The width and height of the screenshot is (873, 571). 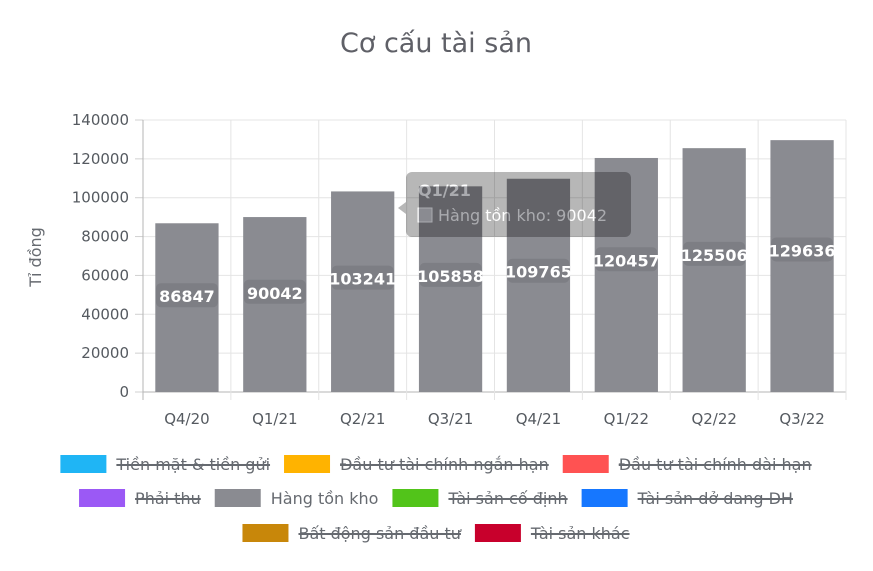 I want to click on legend-item: Tài sản khác, so click(x=552, y=533).